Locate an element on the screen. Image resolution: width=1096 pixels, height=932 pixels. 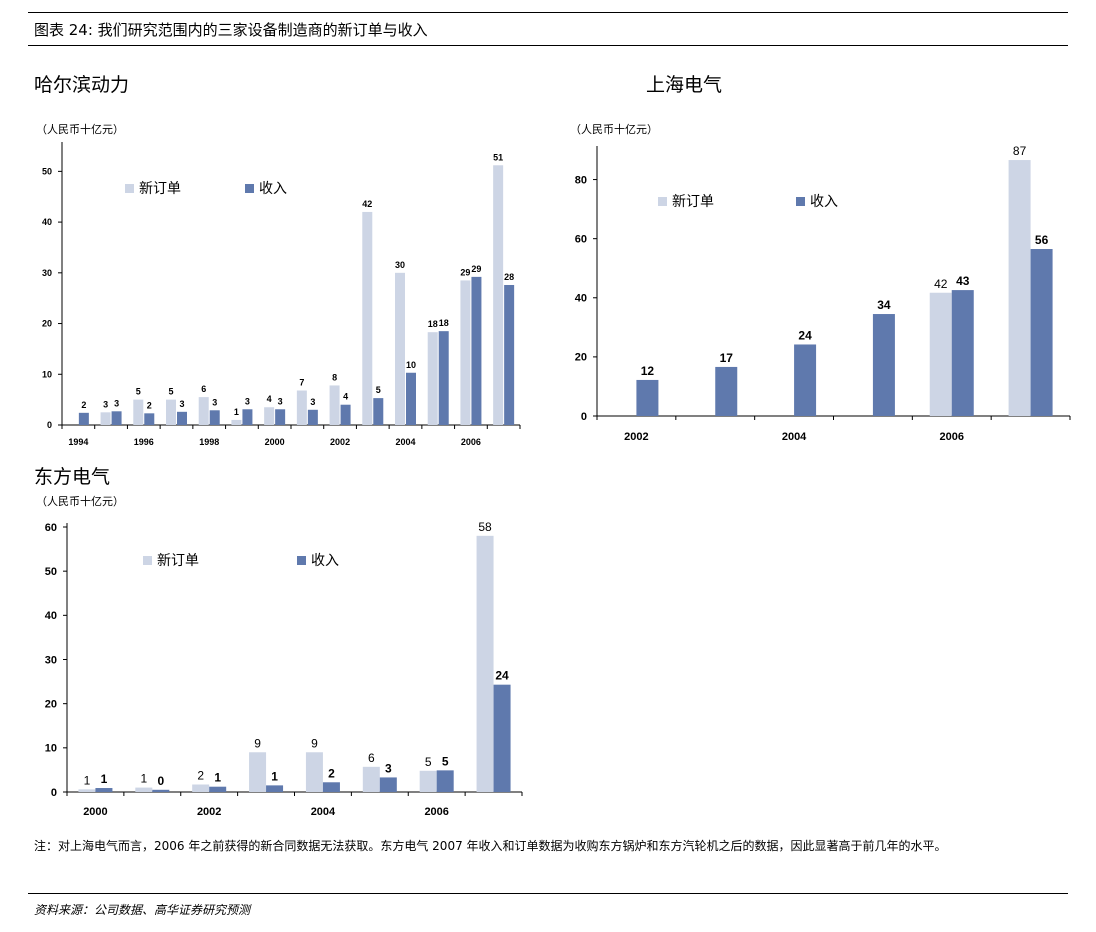
data-label-shanghai-revenue: 17 is located at coordinates (727, 358).